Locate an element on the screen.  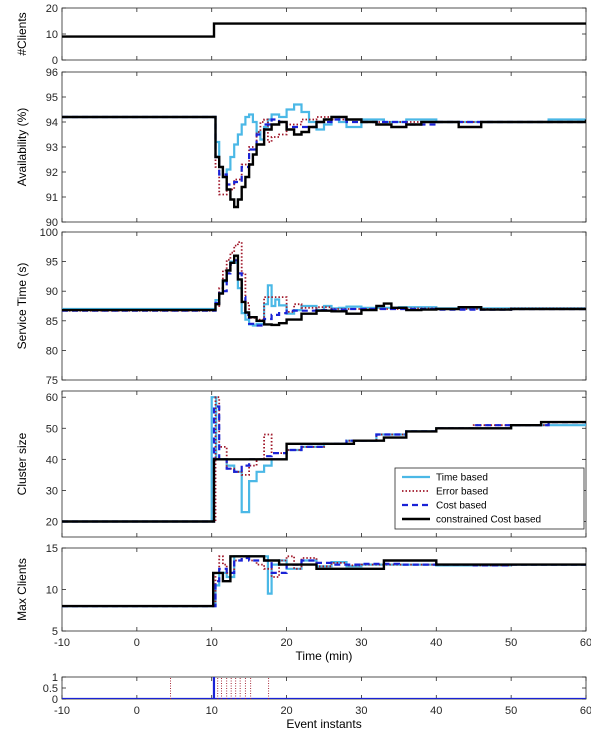
y-tick-label: 94 is located at coordinates (52, 123).